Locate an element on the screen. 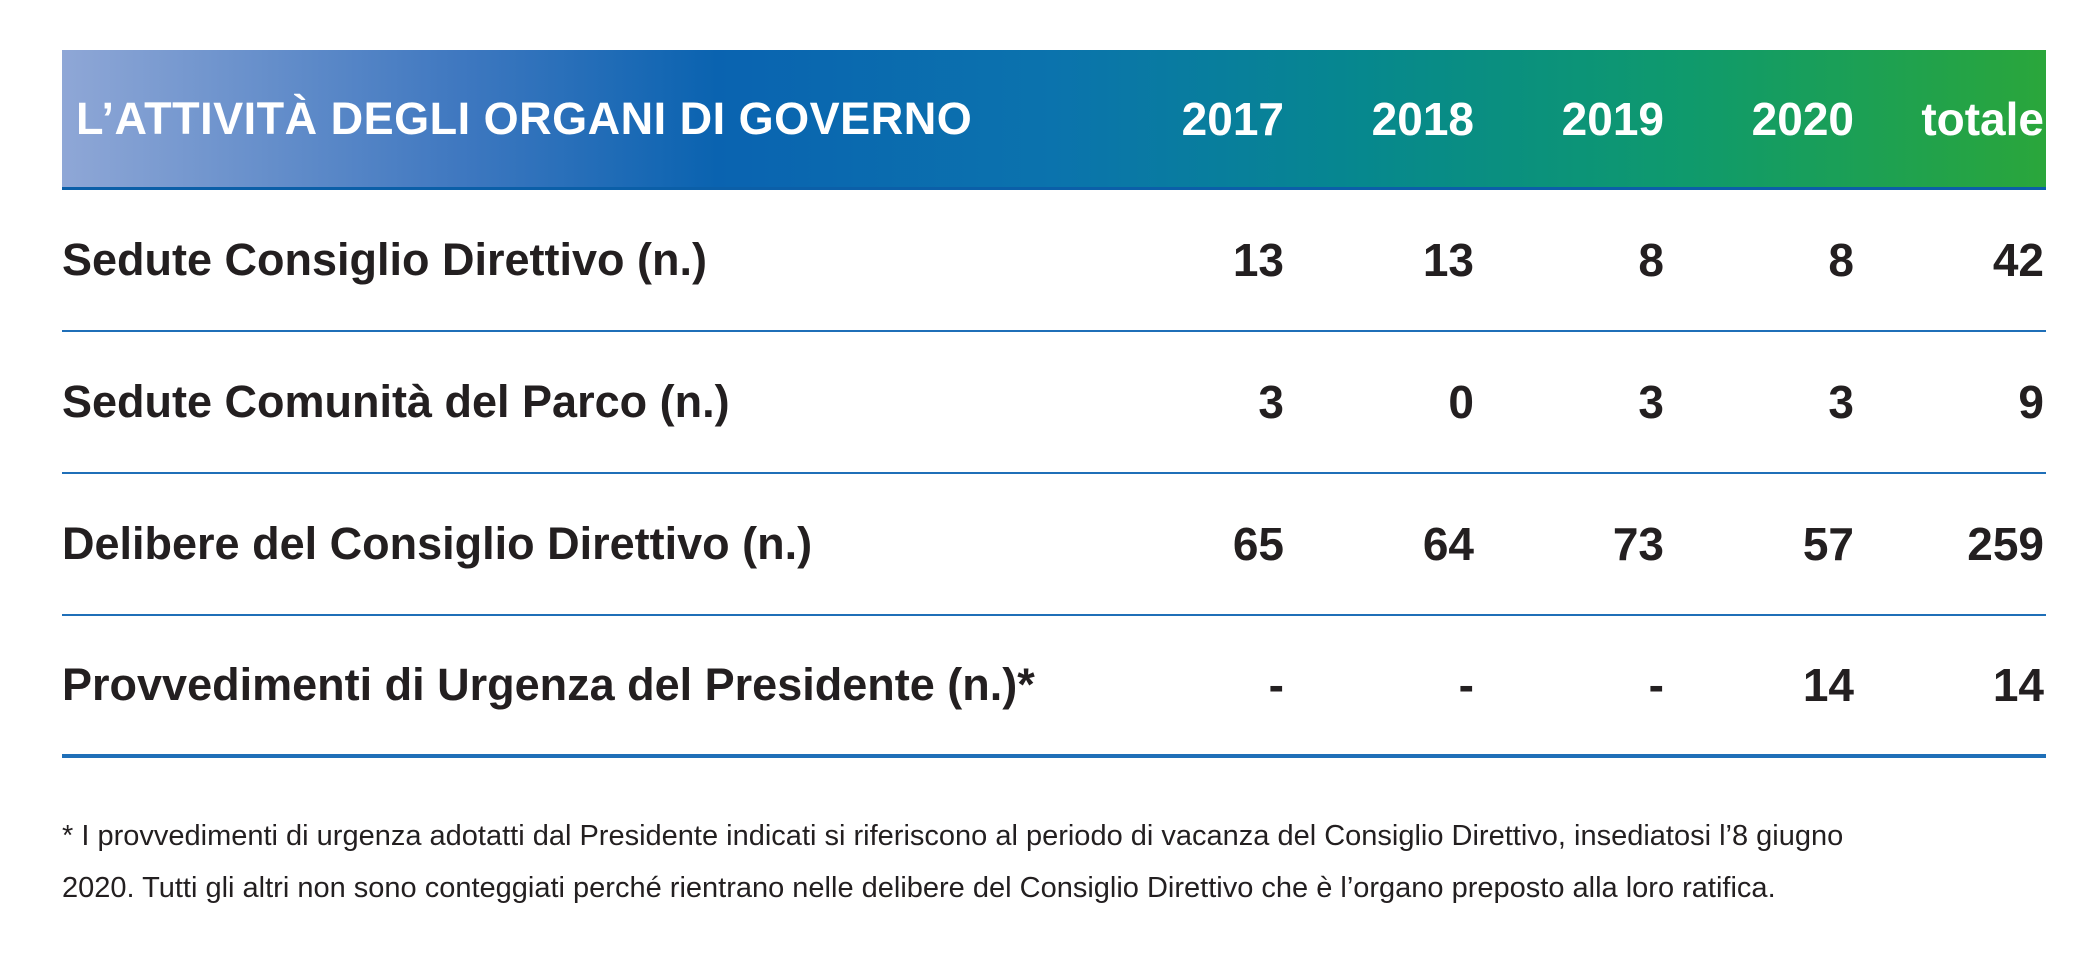  cell-2020: 3 is located at coordinates (1841, 402).